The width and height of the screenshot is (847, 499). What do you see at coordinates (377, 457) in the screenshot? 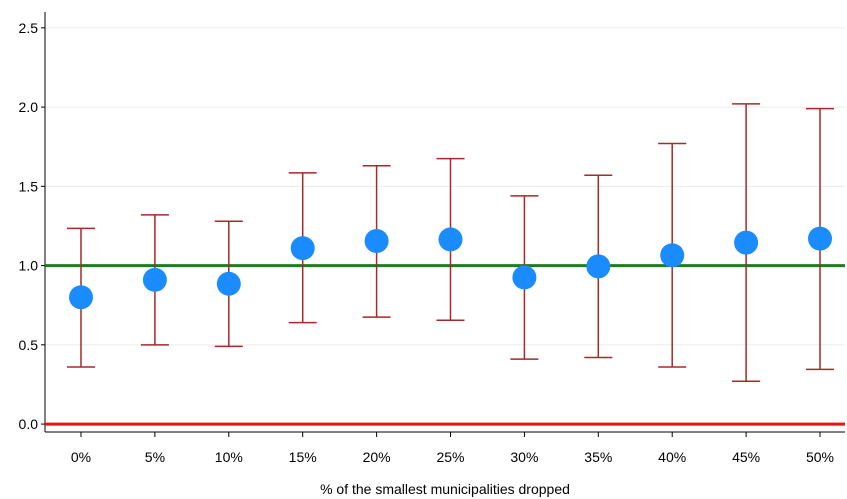
I see `x-tick-label: 20%` at bounding box center [377, 457].